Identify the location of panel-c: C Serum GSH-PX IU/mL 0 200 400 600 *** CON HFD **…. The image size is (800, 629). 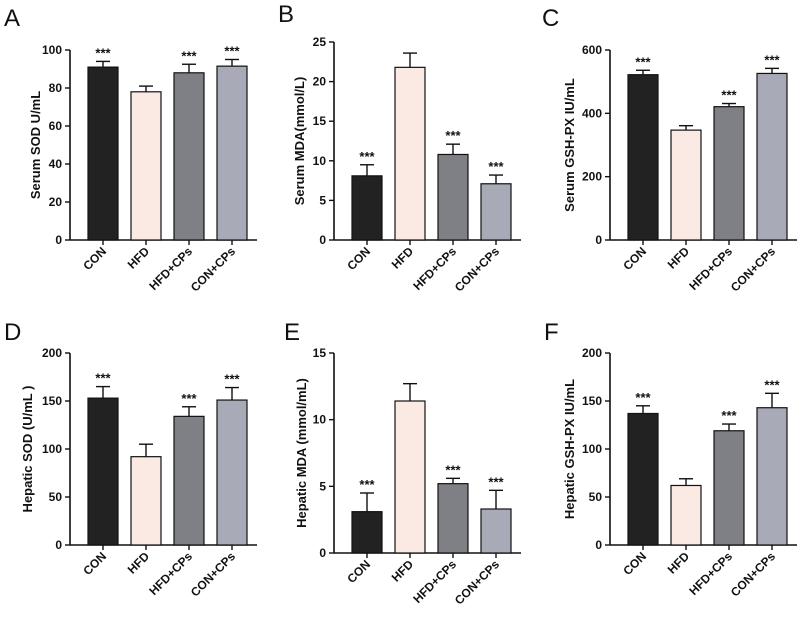
(669, 149).